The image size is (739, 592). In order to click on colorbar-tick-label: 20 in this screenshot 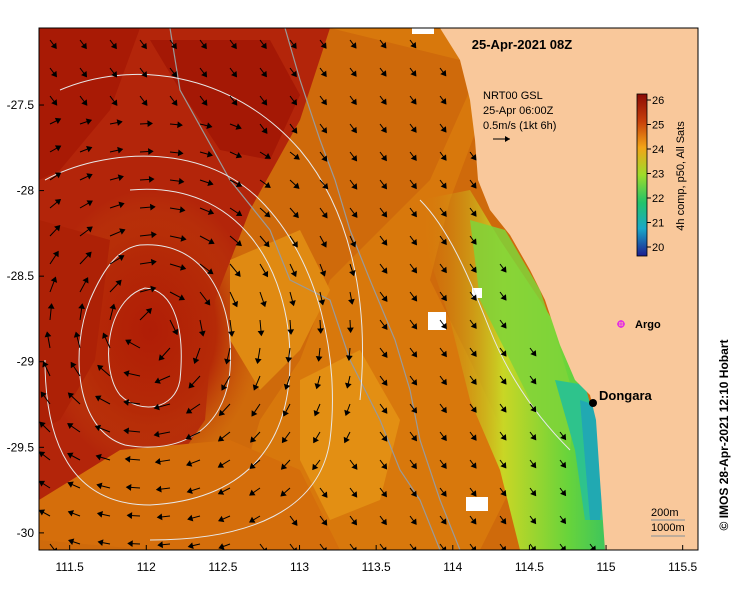, I will do `click(658, 248)`.